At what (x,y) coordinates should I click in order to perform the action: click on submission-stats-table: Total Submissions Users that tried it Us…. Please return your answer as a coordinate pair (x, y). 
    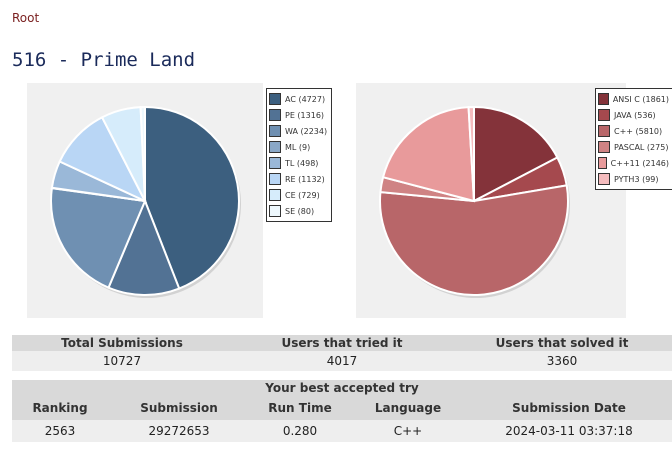
    Looking at the image, I should click on (342, 353).